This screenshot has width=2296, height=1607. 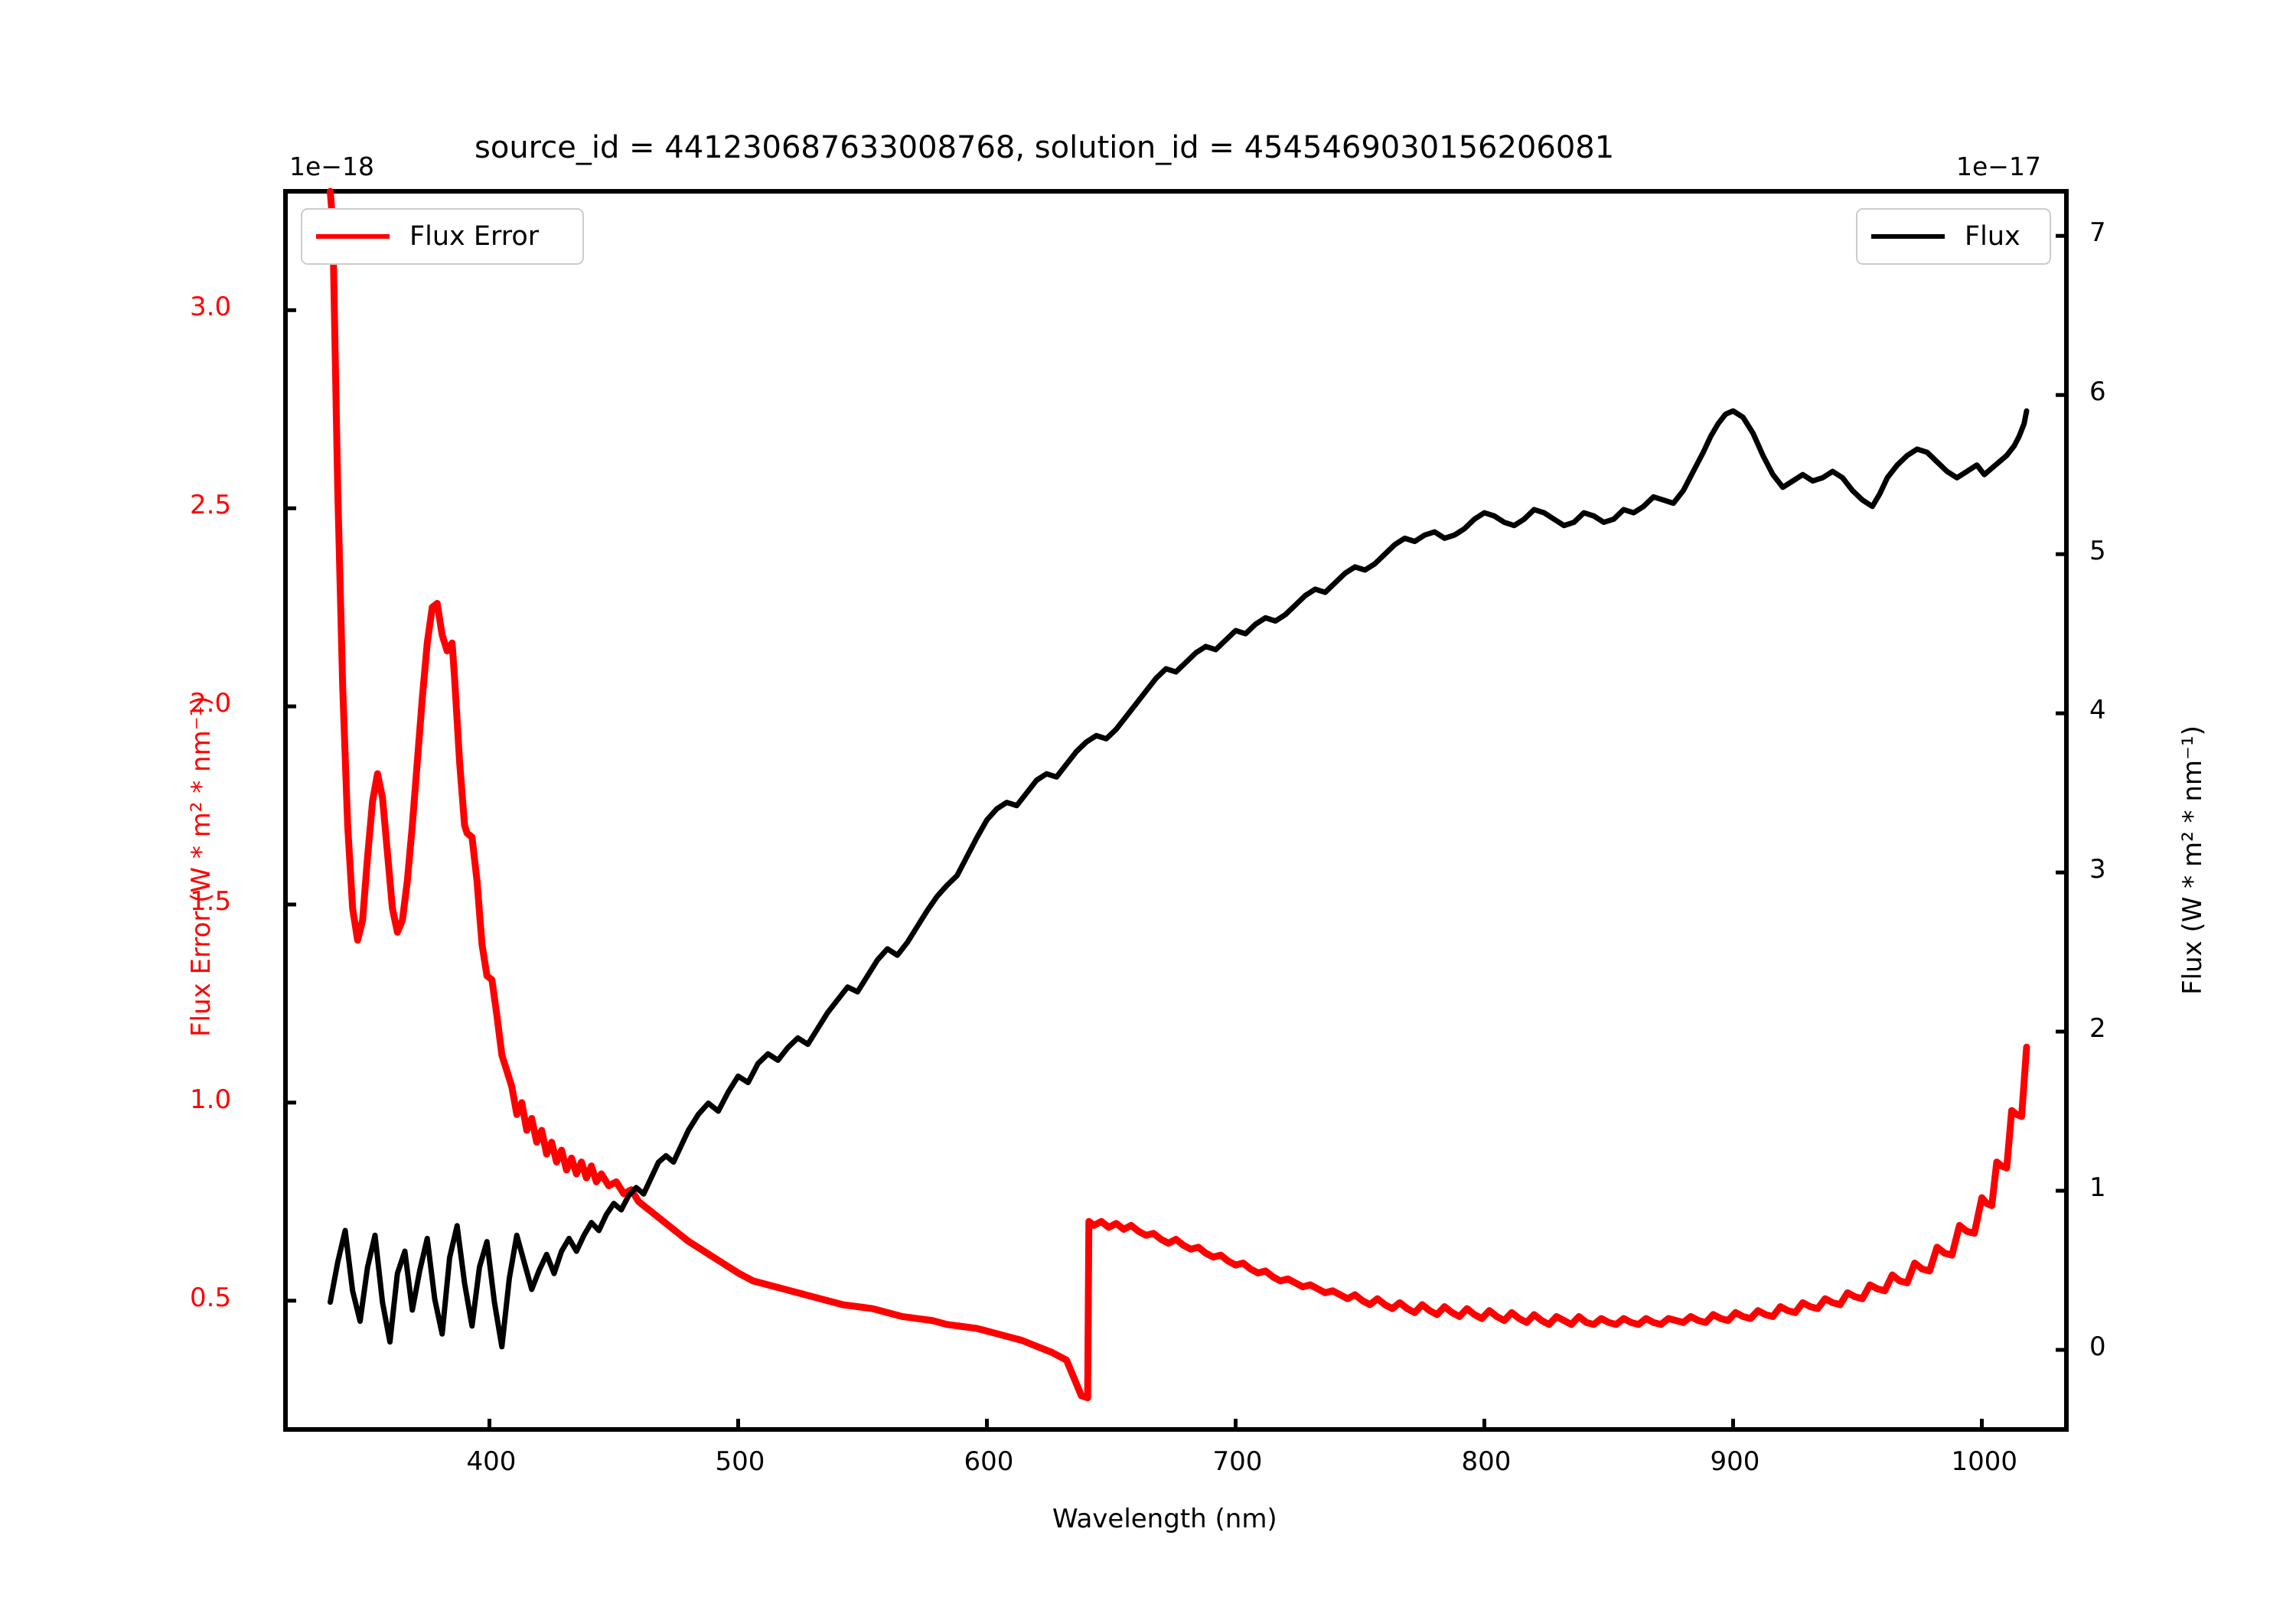 I want to click on x-axis-label: Wavelength (nm), so click(x=1164, y=1519).